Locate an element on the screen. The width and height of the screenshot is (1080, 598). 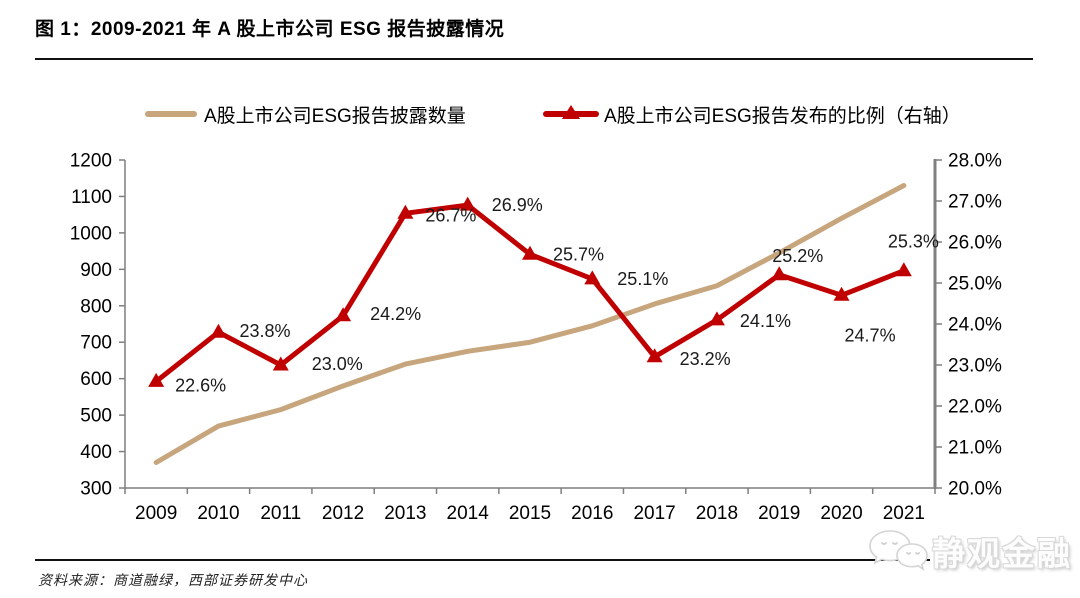
svg-text: 26.7% is located at coordinates (450, 215).